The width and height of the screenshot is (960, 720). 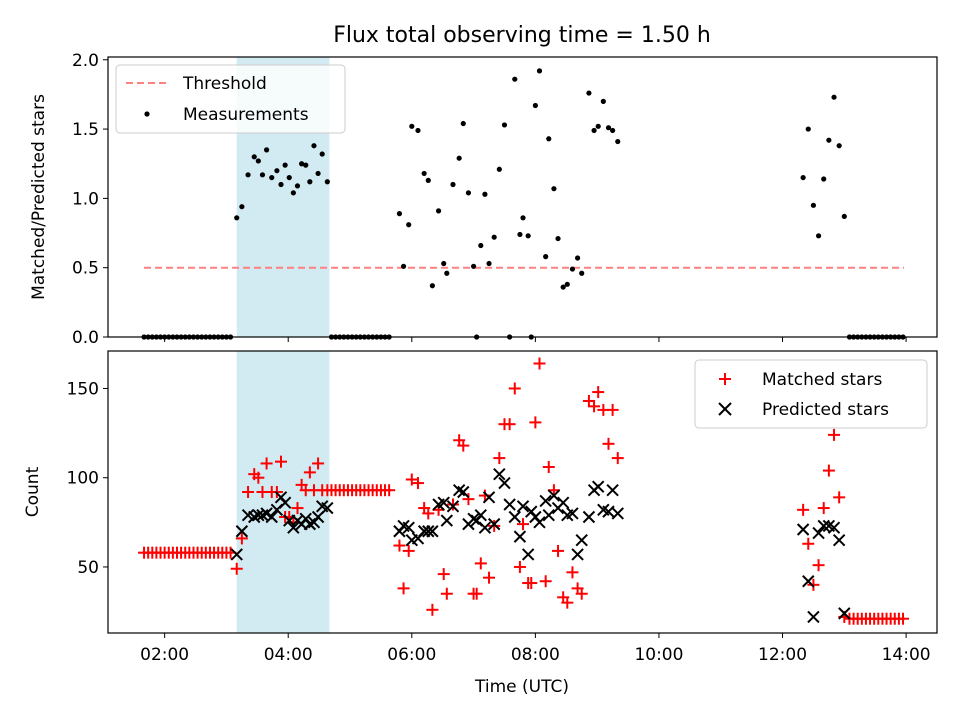 What do you see at coordinates (88, 568) in the screenshot?
I see `bottom-ytick-label: 50` at bounding box center [88, 568].